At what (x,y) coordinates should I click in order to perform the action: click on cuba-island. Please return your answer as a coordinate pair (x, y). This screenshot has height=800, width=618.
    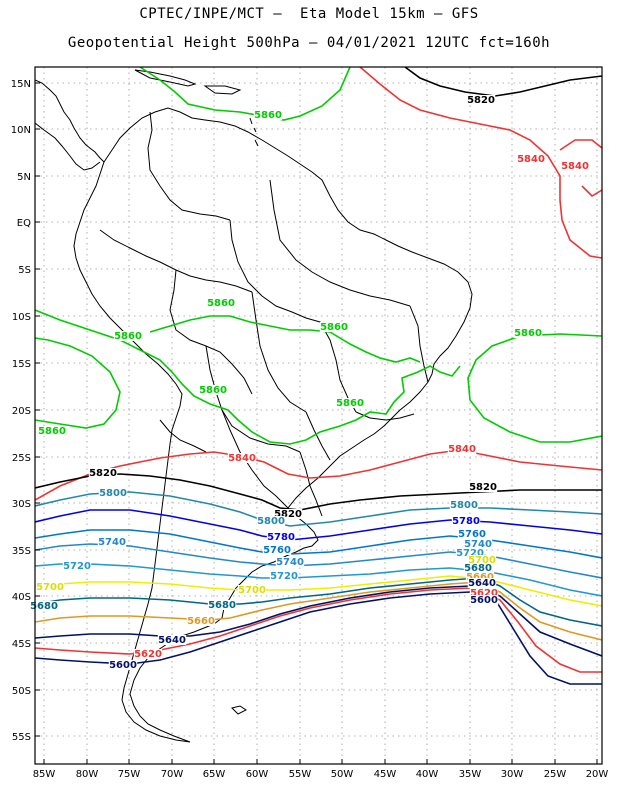
    Looking at the image, I should click on (165, 78).